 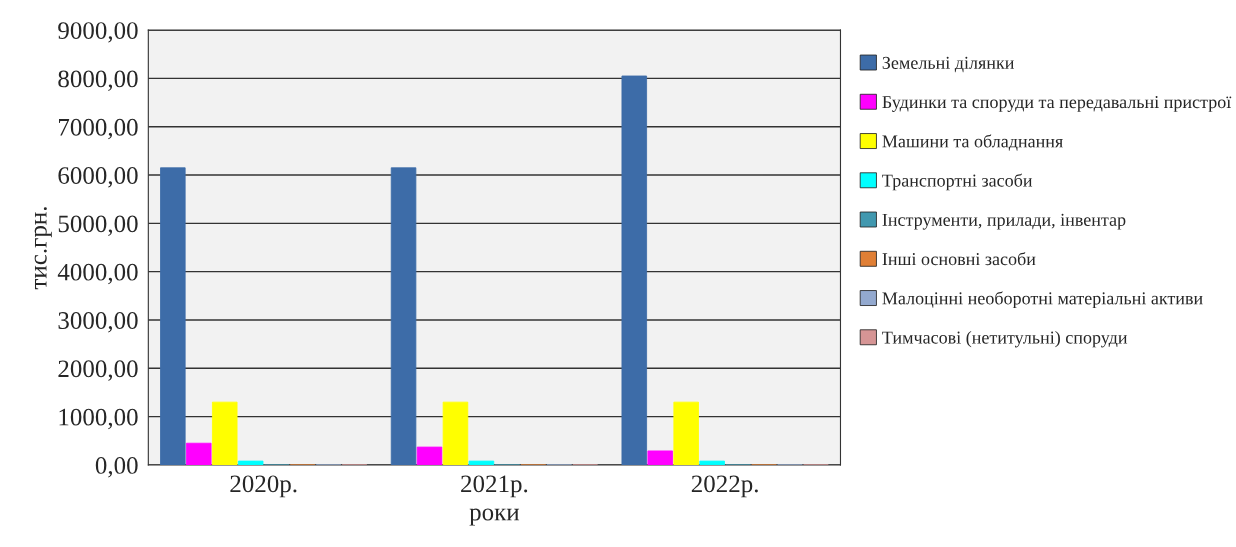 I want to click on y-axis-title: тис.грн., so click(x=43, y=248).